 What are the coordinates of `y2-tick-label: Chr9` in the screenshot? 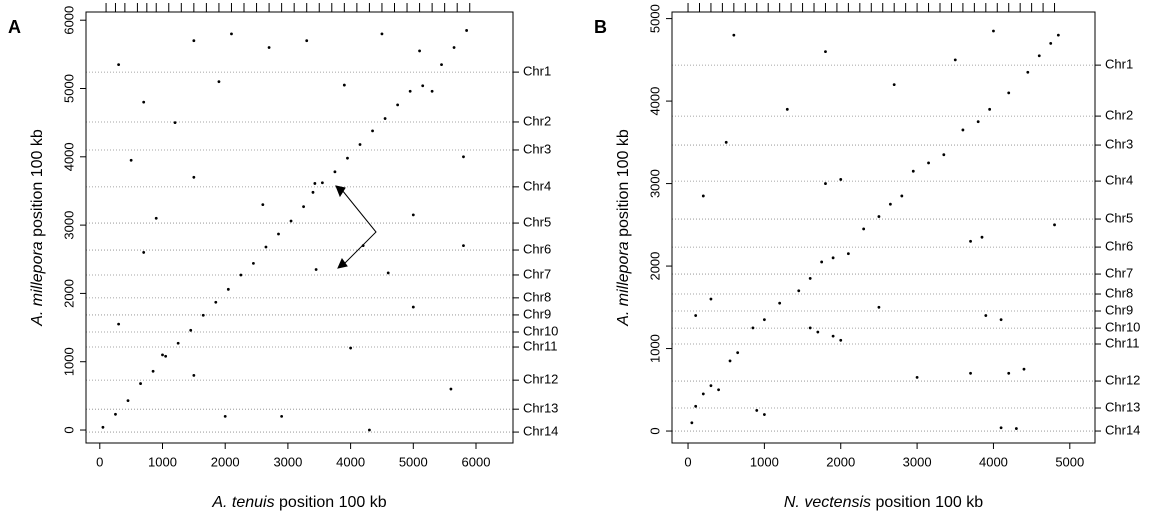 It's located at (1119, 309).